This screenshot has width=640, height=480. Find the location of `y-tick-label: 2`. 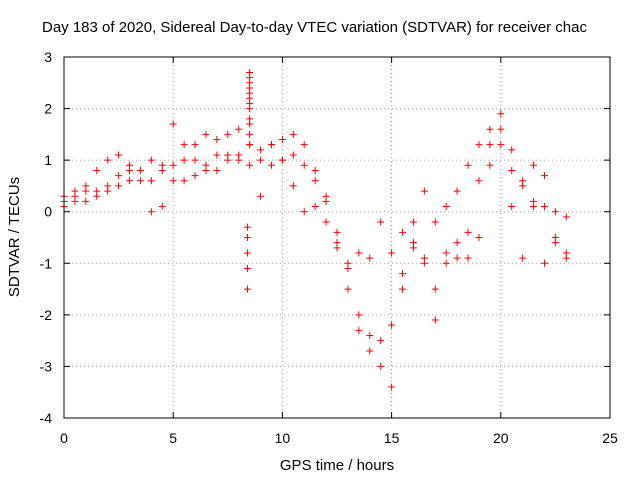

y-tick-label: 2 is located at coordinates (48, 109).